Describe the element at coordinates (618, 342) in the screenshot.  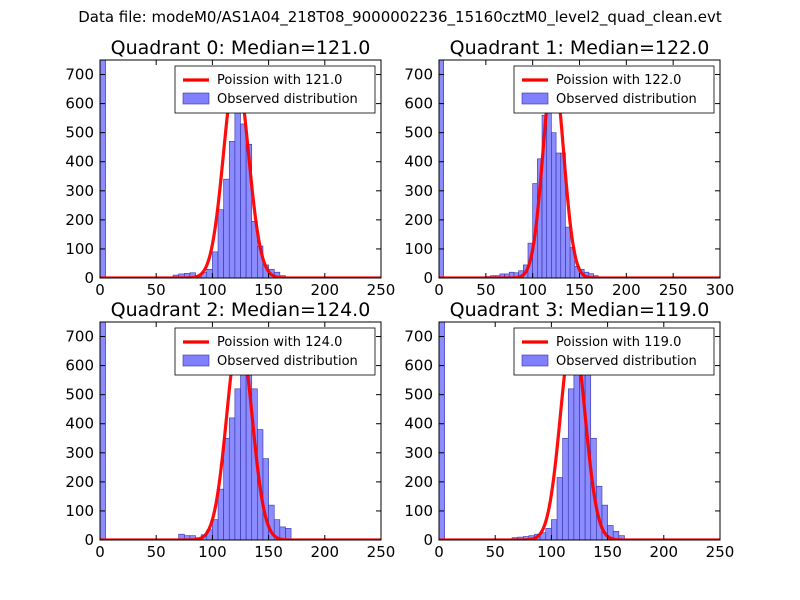
I see `legend-fit-label: Poission with 119.0` at that location.